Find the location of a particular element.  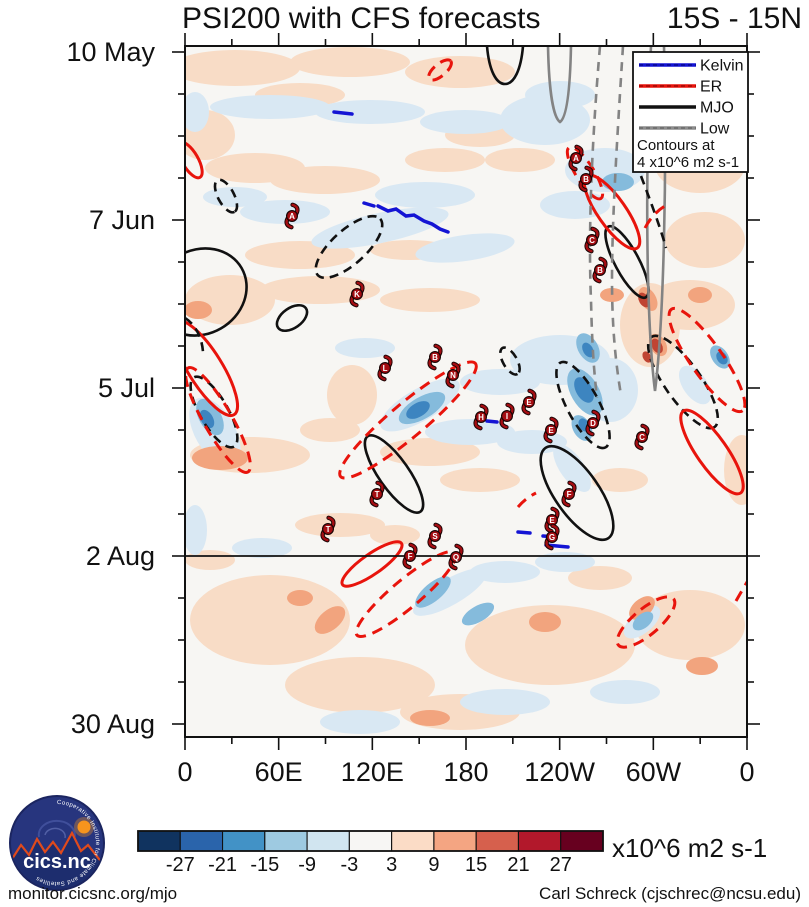

cyclone-letter: Q is located at coordinates (456, 557).